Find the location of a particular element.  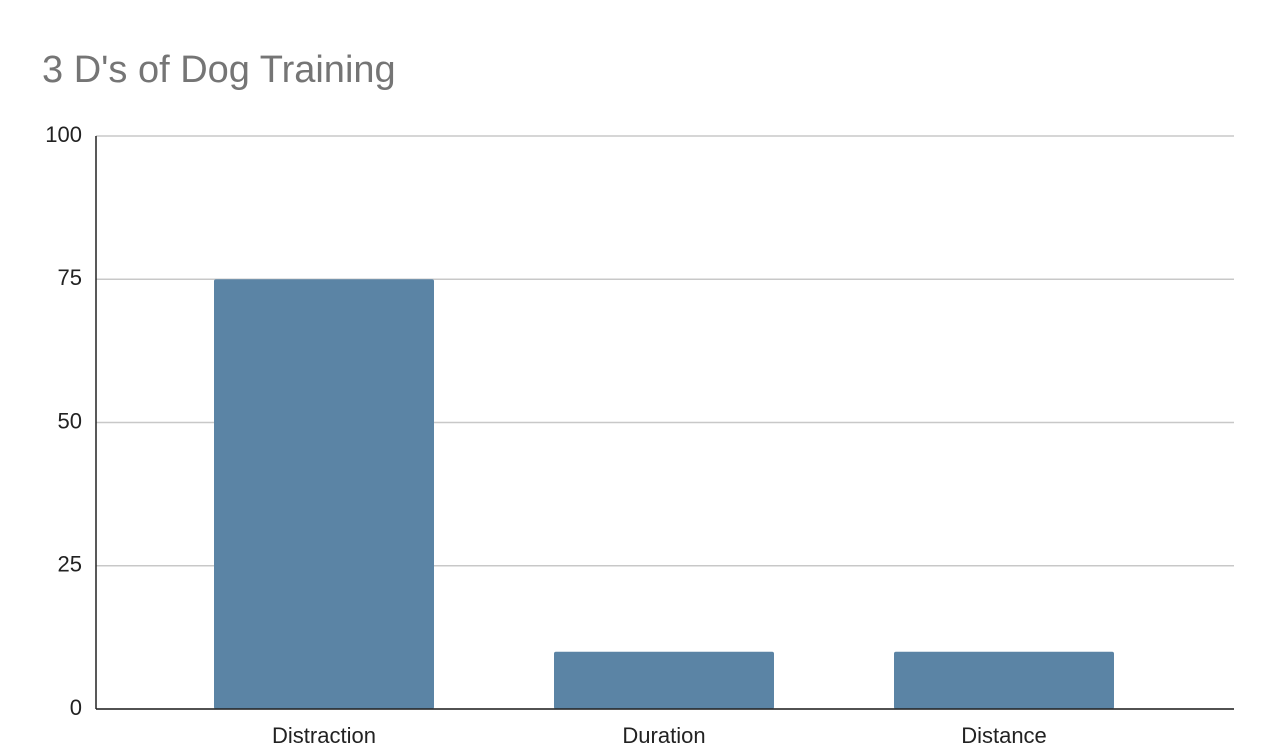

y-tick-label: 100 is located at coordinates (63, 134).